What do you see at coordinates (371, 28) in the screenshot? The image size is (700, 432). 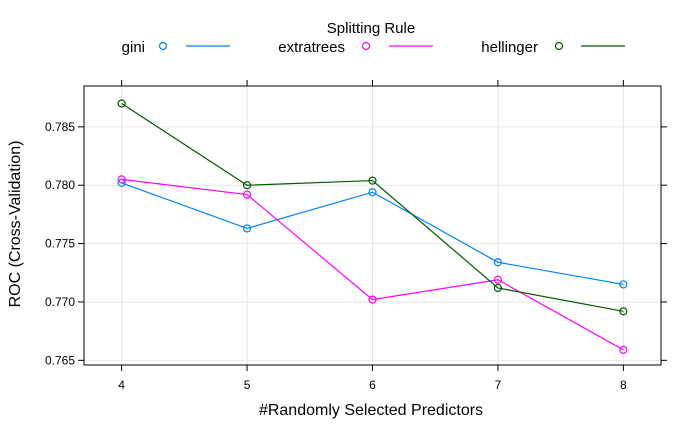 I see `legend-title: Splitting Rule` at bounding box center [371, 28].